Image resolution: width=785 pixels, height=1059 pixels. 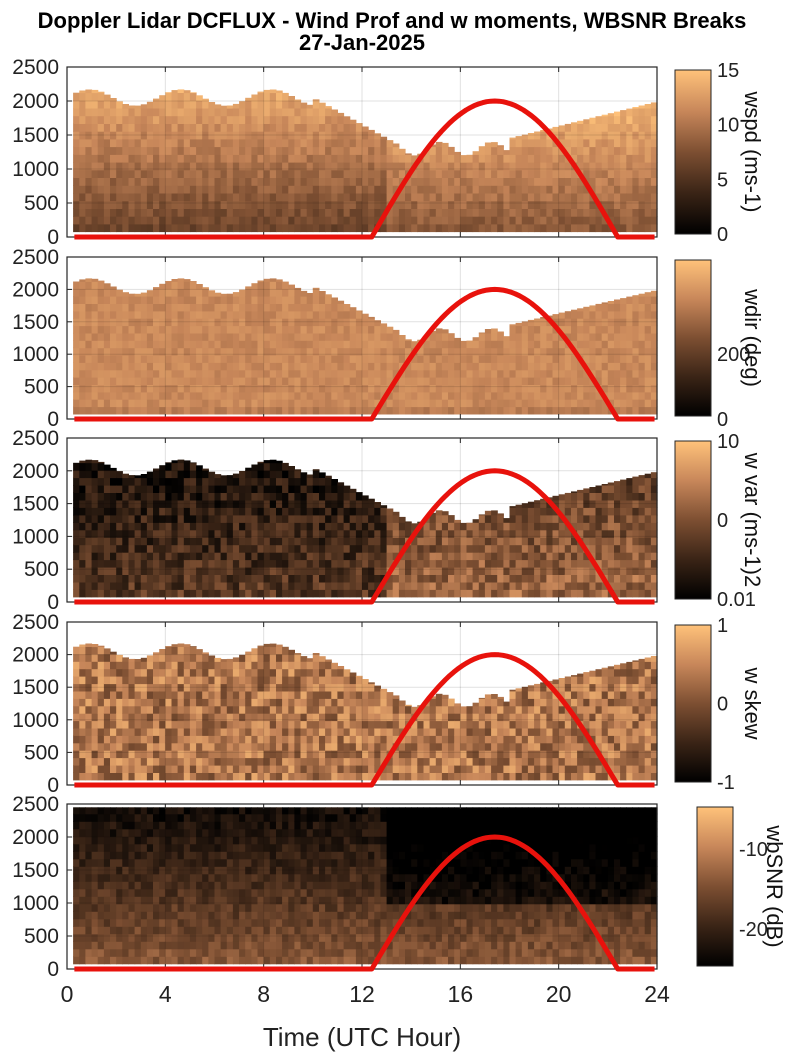 What do you see at coordinates (41, 203) in the screenshot?
I see `y-tick-label: 500` at bounding box center [41, 203].